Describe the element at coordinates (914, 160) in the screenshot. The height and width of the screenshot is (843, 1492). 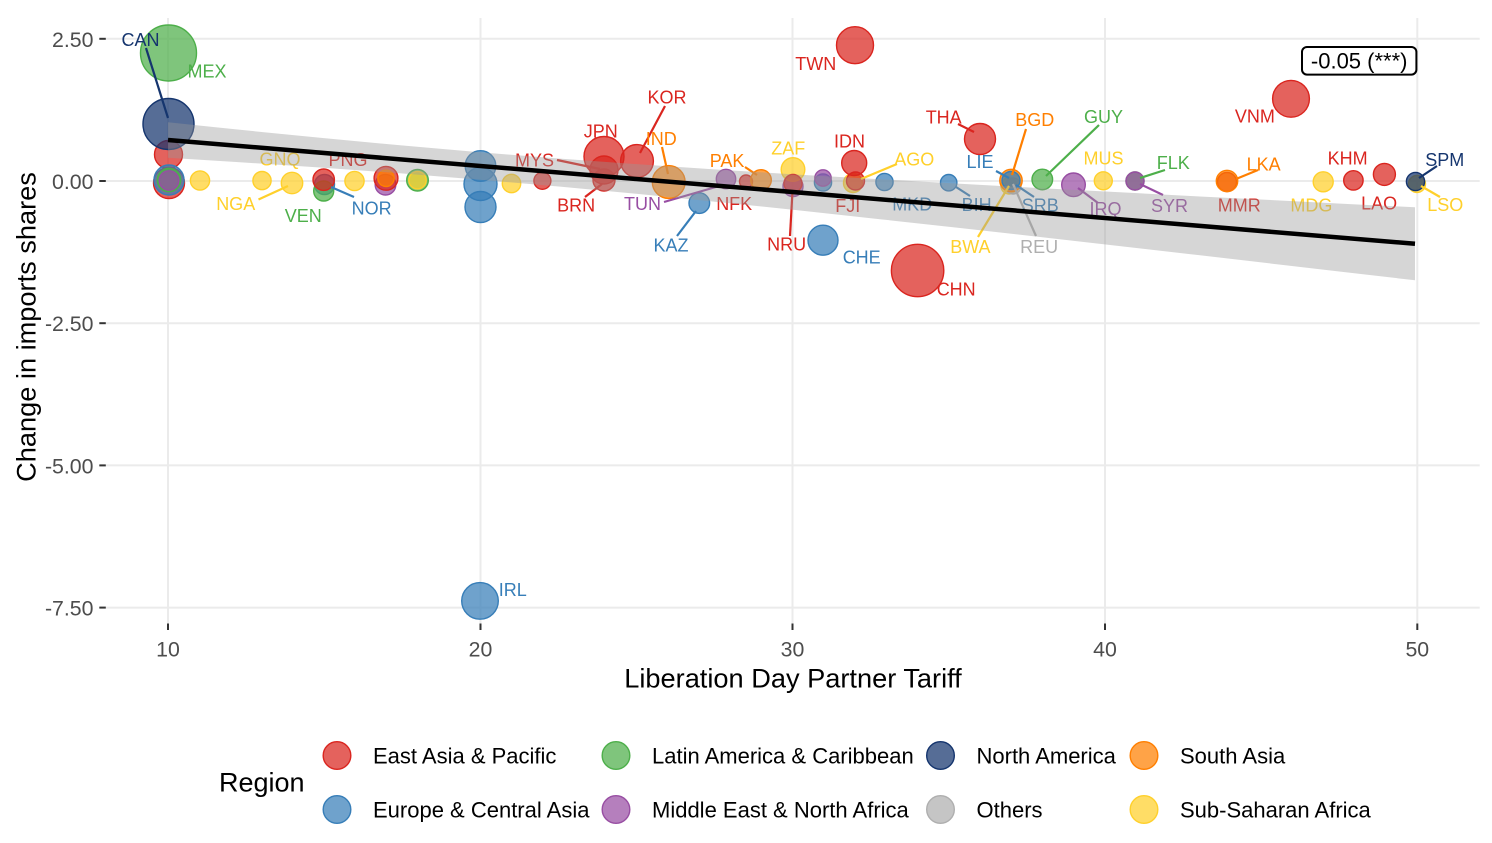
I see `svg-text: AGO` at that location.